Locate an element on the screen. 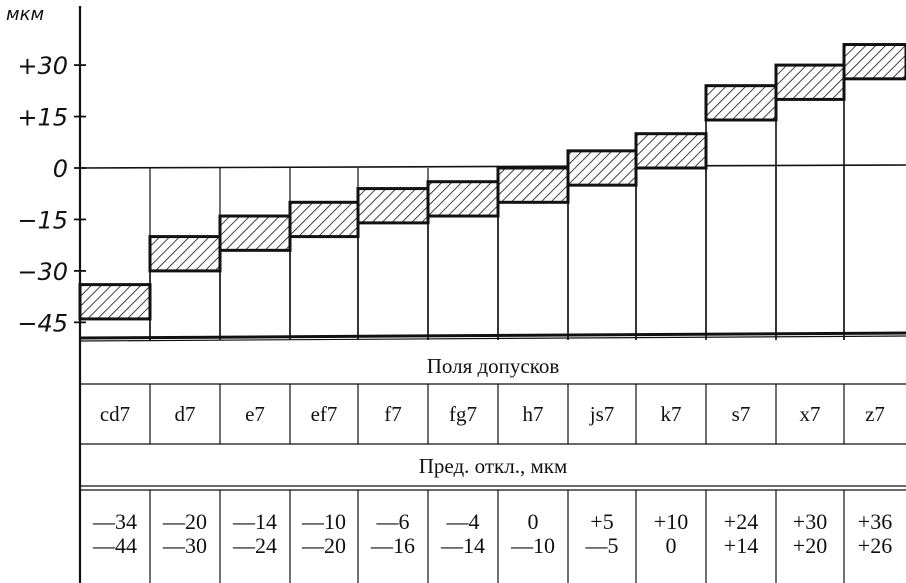 This screenshot has width=906, height=583. deviation-cell: 0 —10 is located at coordinates (533, 536).